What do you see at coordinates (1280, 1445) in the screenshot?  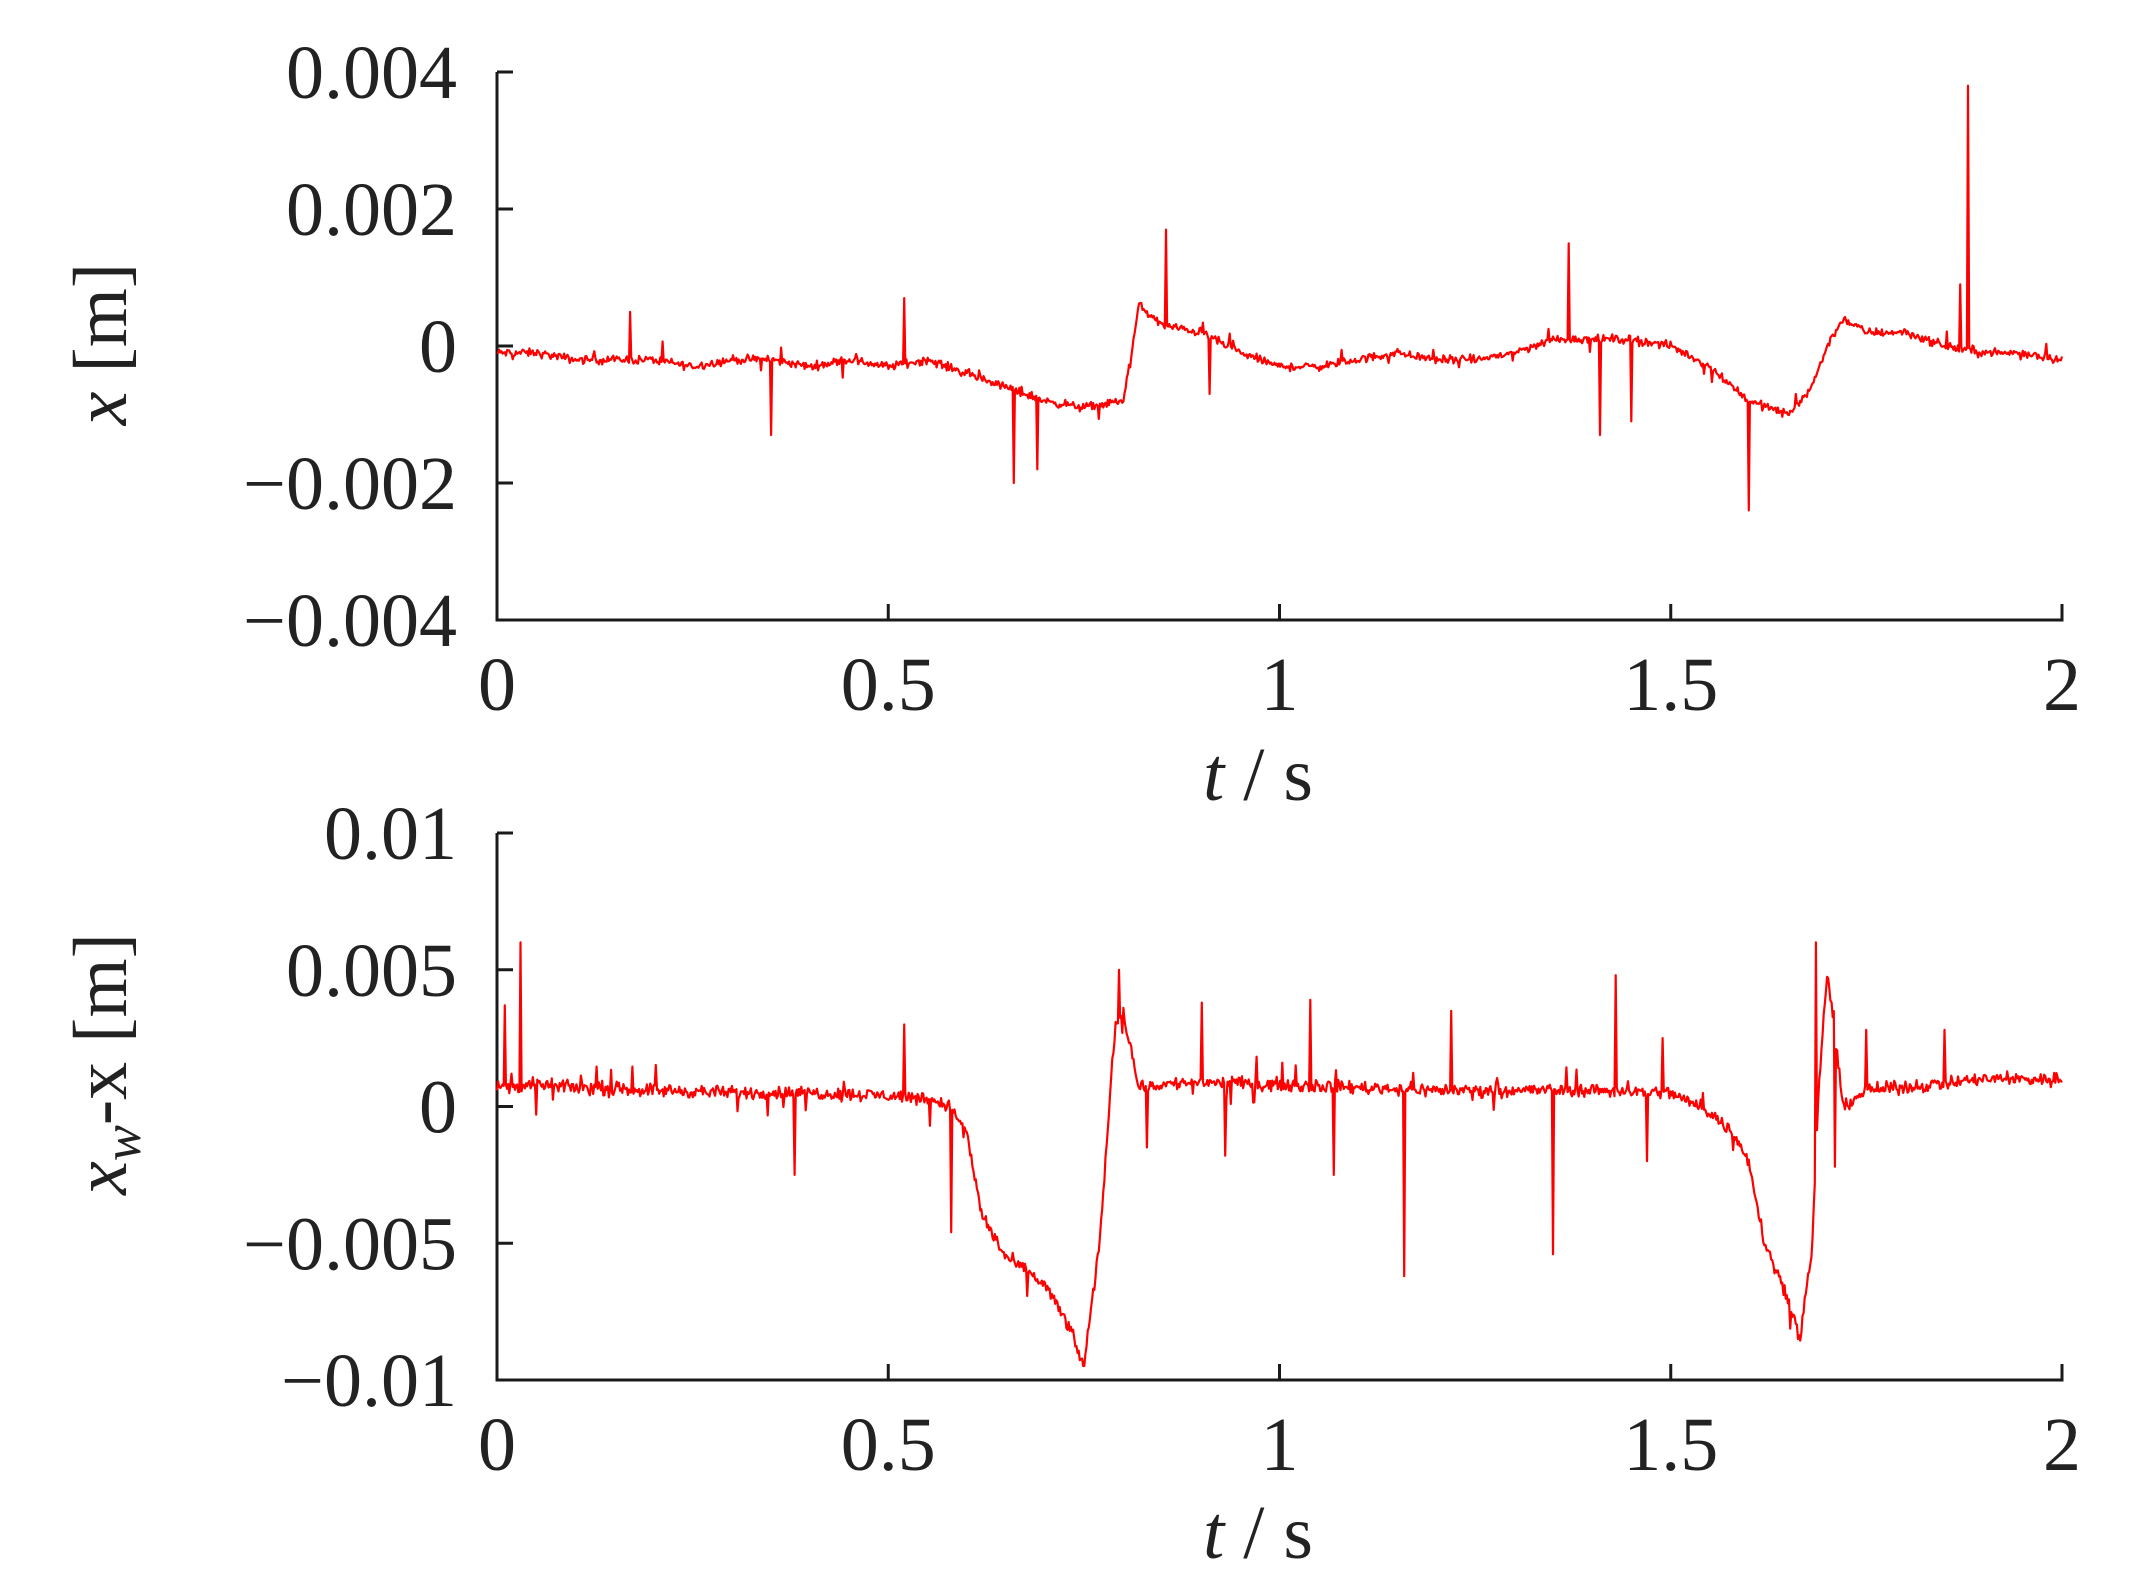 I see `bottom-x-tick-label: 1` at bounding box center [1280, 1445].